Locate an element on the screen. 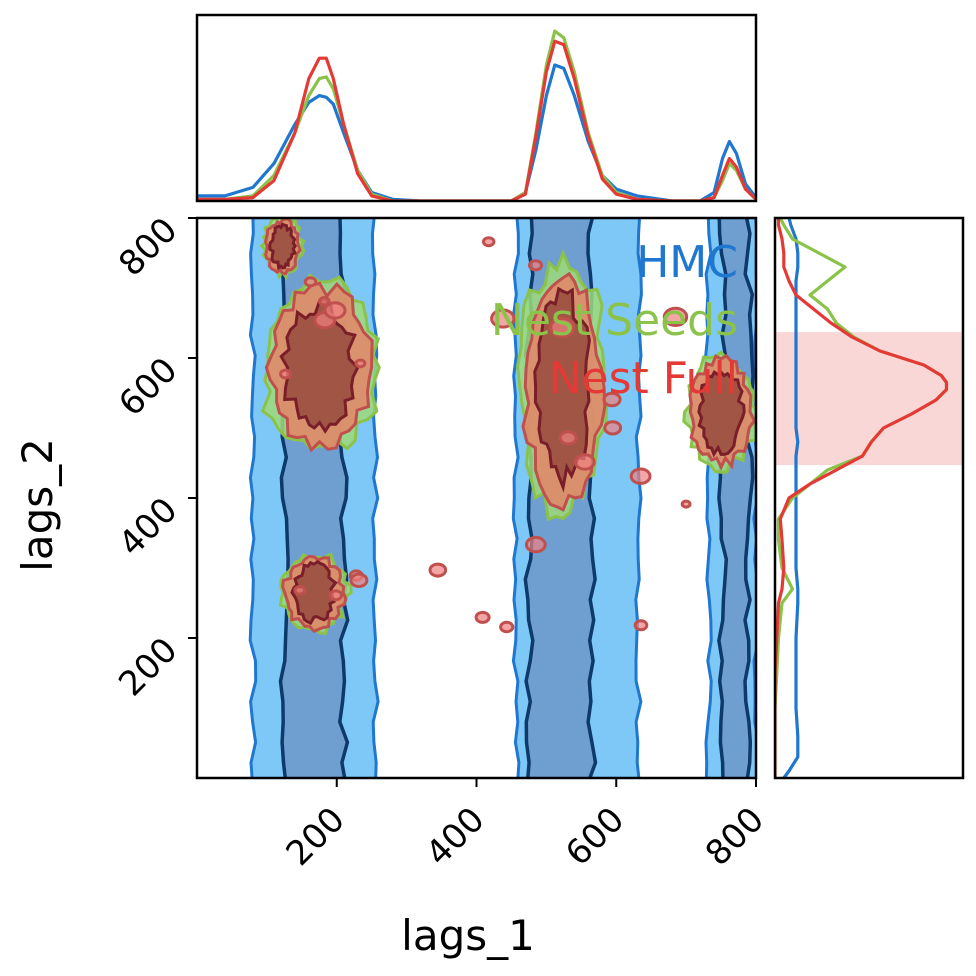 The width and height of the screenshot is (976, 976). x-tick-label: 200 is located at coordinates (316, 837).